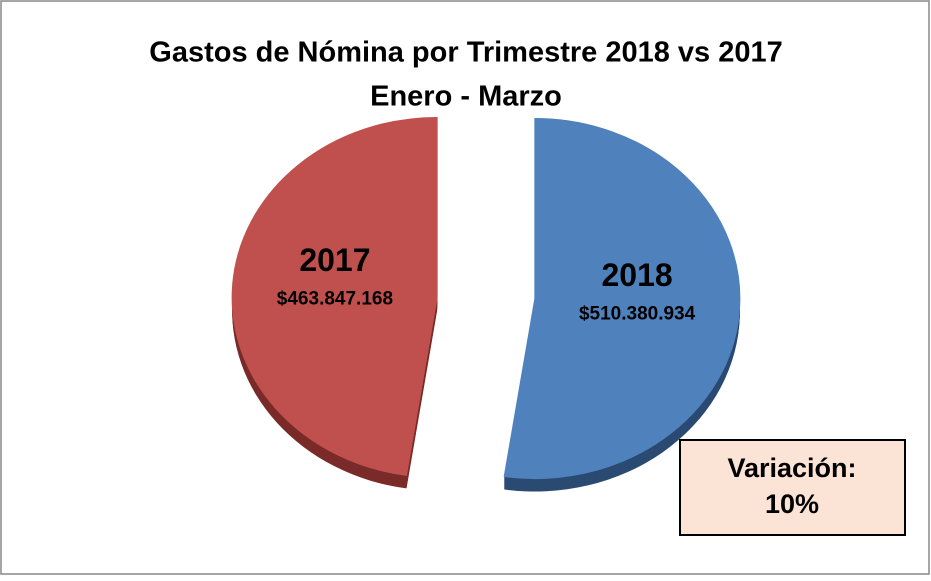  What do you see at coordinates (792, 487) in the screenshot?
I see `annotation-box` at bounding box center [792, 487].